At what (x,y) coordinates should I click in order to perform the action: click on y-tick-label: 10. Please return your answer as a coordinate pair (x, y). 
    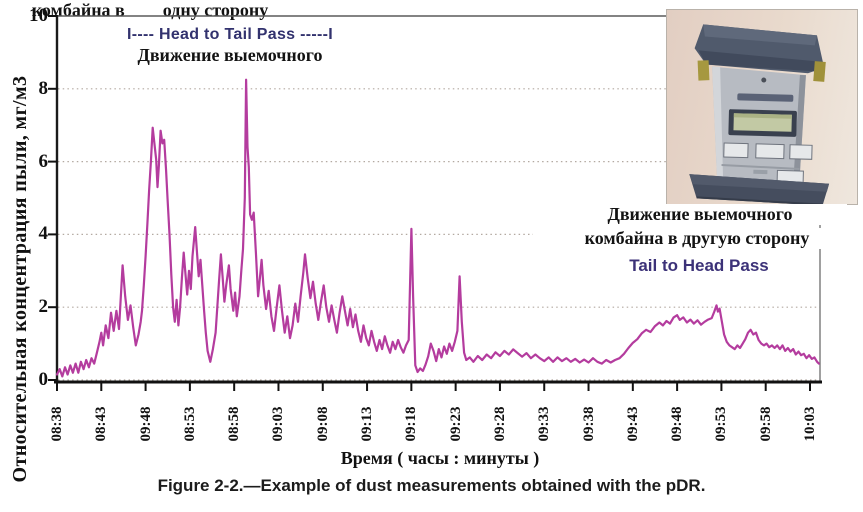
    Looking at the image, I should click on (38, 15).